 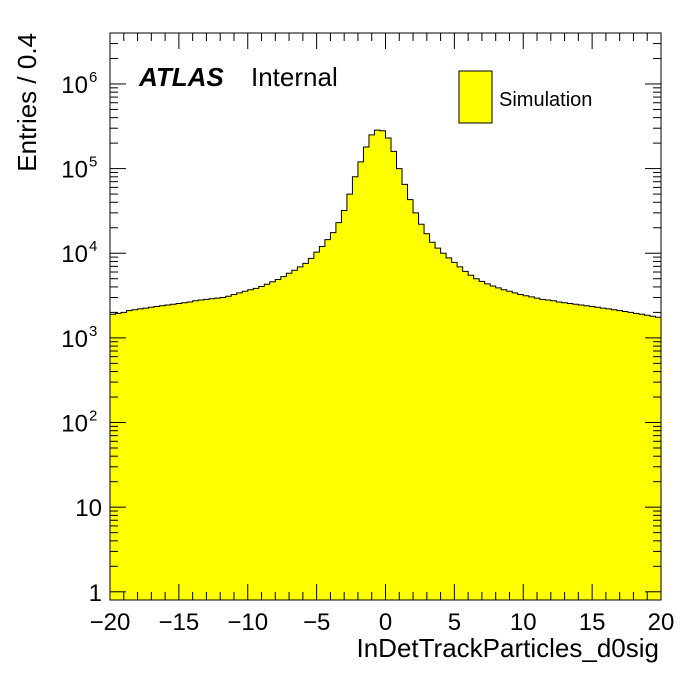 What do you see at coordinates (93, 77) in the screenshot?
I see `y-tick-exponent: 6` at bounding box center [93, 77].